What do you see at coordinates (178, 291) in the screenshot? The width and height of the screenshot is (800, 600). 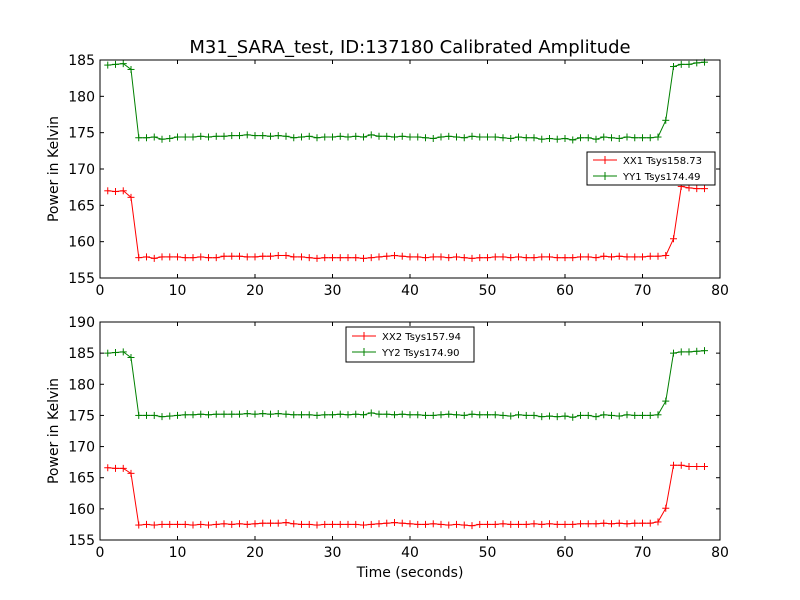 I see `top-x-tick-label: 10` at bounding box center [178, 291].